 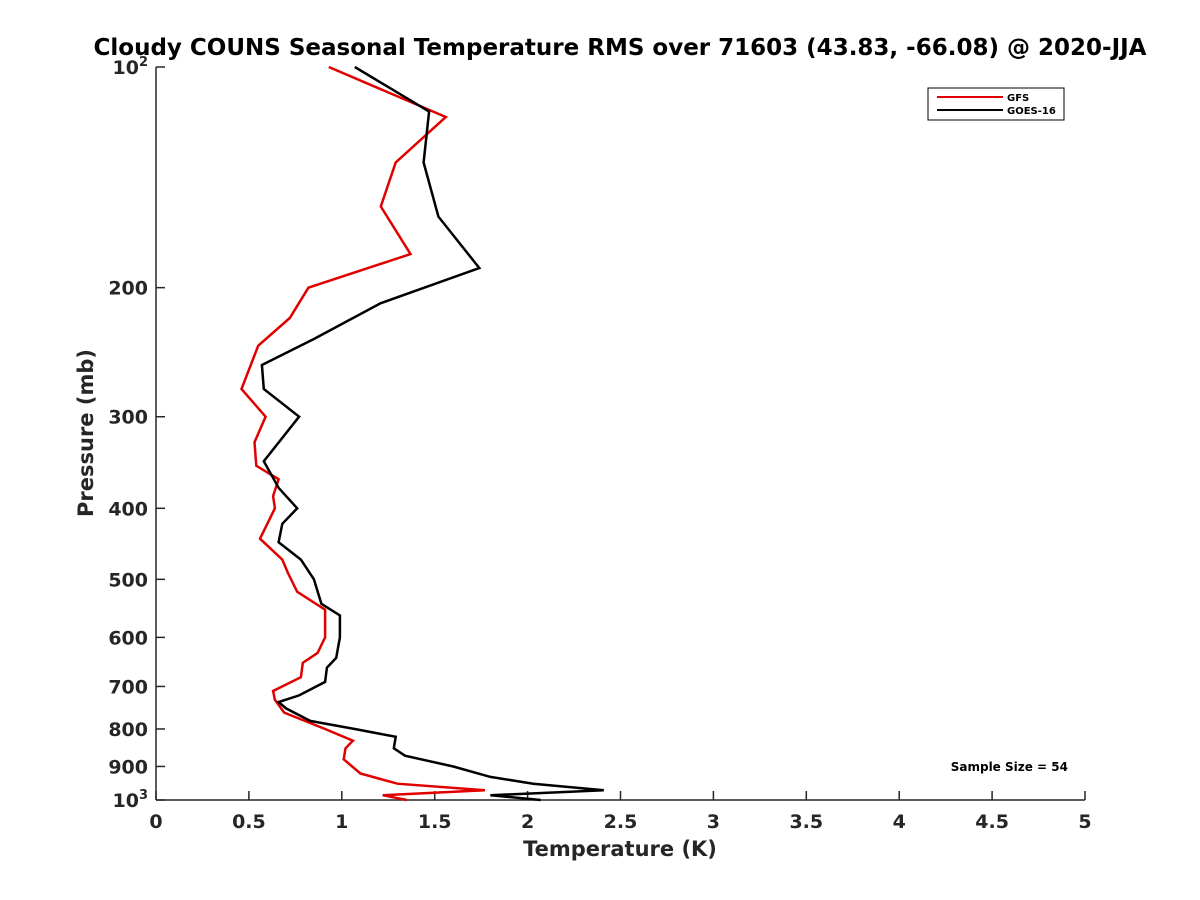 I want to click on x-tick-label: 5, so click(x=1084, y=822).